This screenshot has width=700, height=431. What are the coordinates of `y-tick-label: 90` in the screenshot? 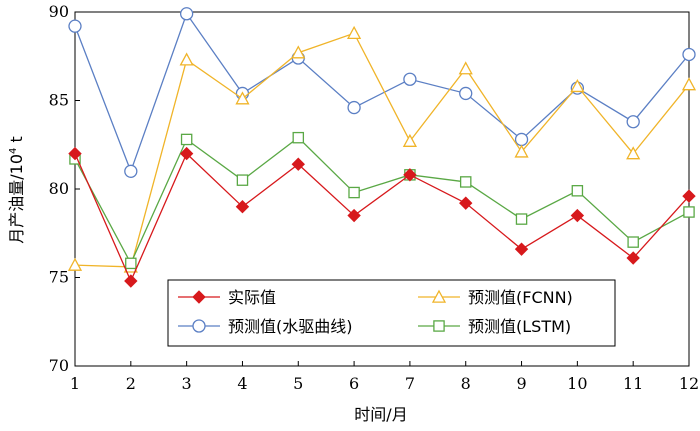 It's located at (59, 11).